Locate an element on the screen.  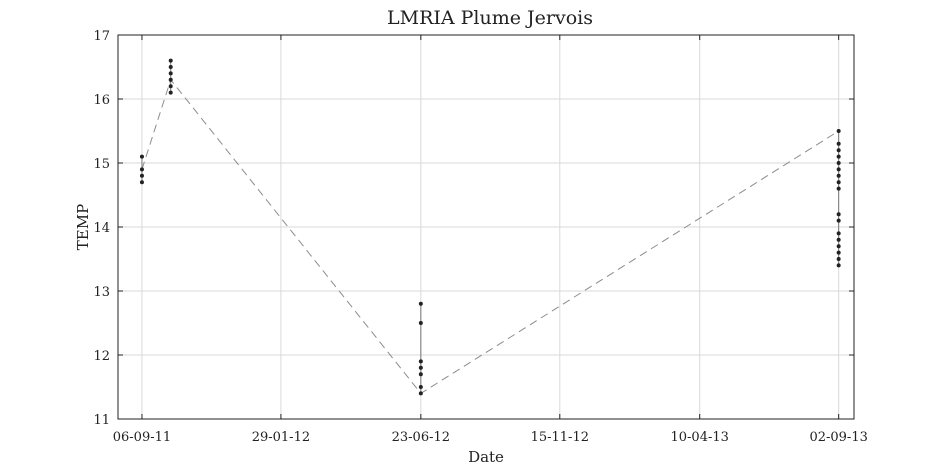
x-tick-label: 15-11-12 is located at coordinates (560, 437).